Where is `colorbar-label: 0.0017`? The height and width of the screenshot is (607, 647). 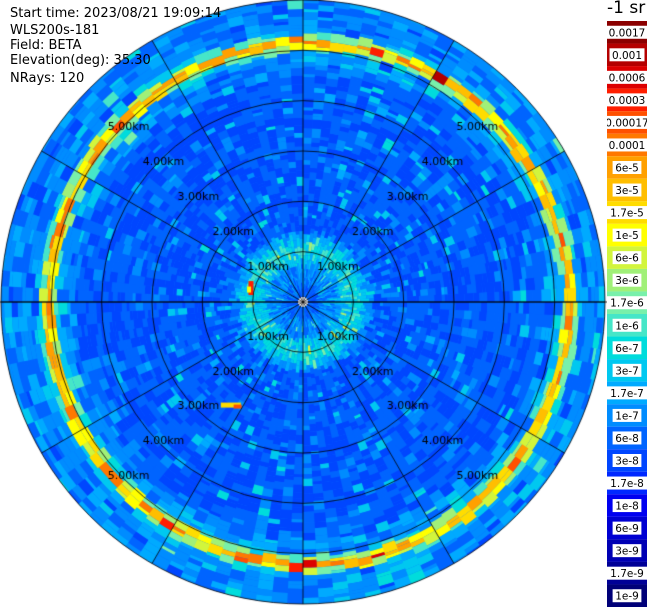
colorbar-label: 0.0017 is located at coordinates (627, 33).